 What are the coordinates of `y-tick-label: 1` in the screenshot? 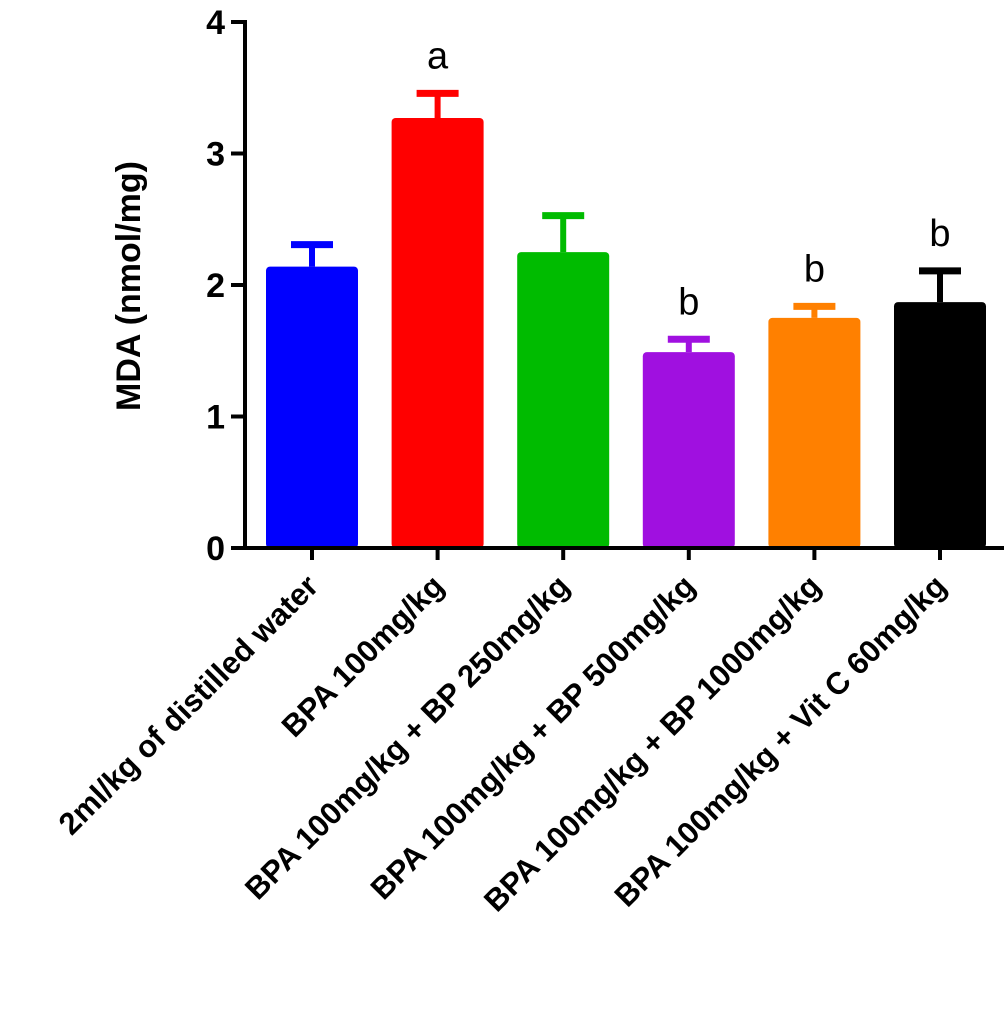 It's located at (215, 418).